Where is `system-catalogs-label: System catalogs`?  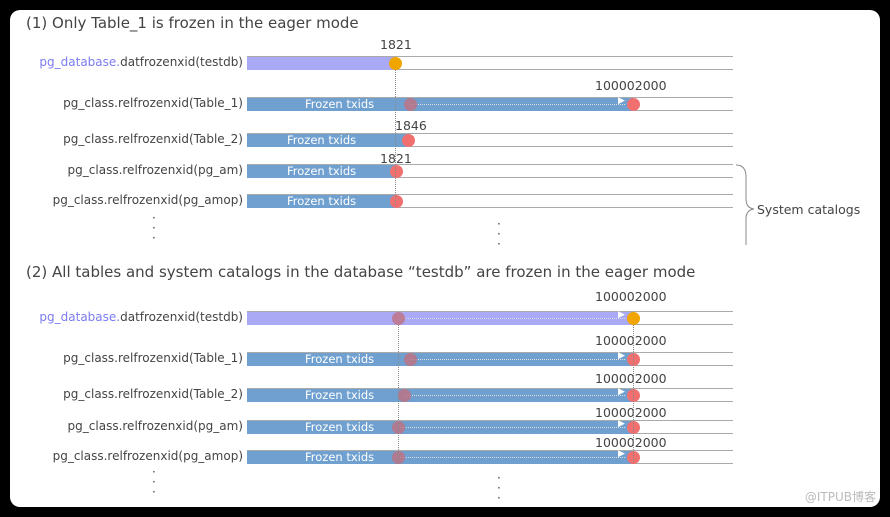
system-catalogs-label: System catalogs is located at coordinates (809, 209).